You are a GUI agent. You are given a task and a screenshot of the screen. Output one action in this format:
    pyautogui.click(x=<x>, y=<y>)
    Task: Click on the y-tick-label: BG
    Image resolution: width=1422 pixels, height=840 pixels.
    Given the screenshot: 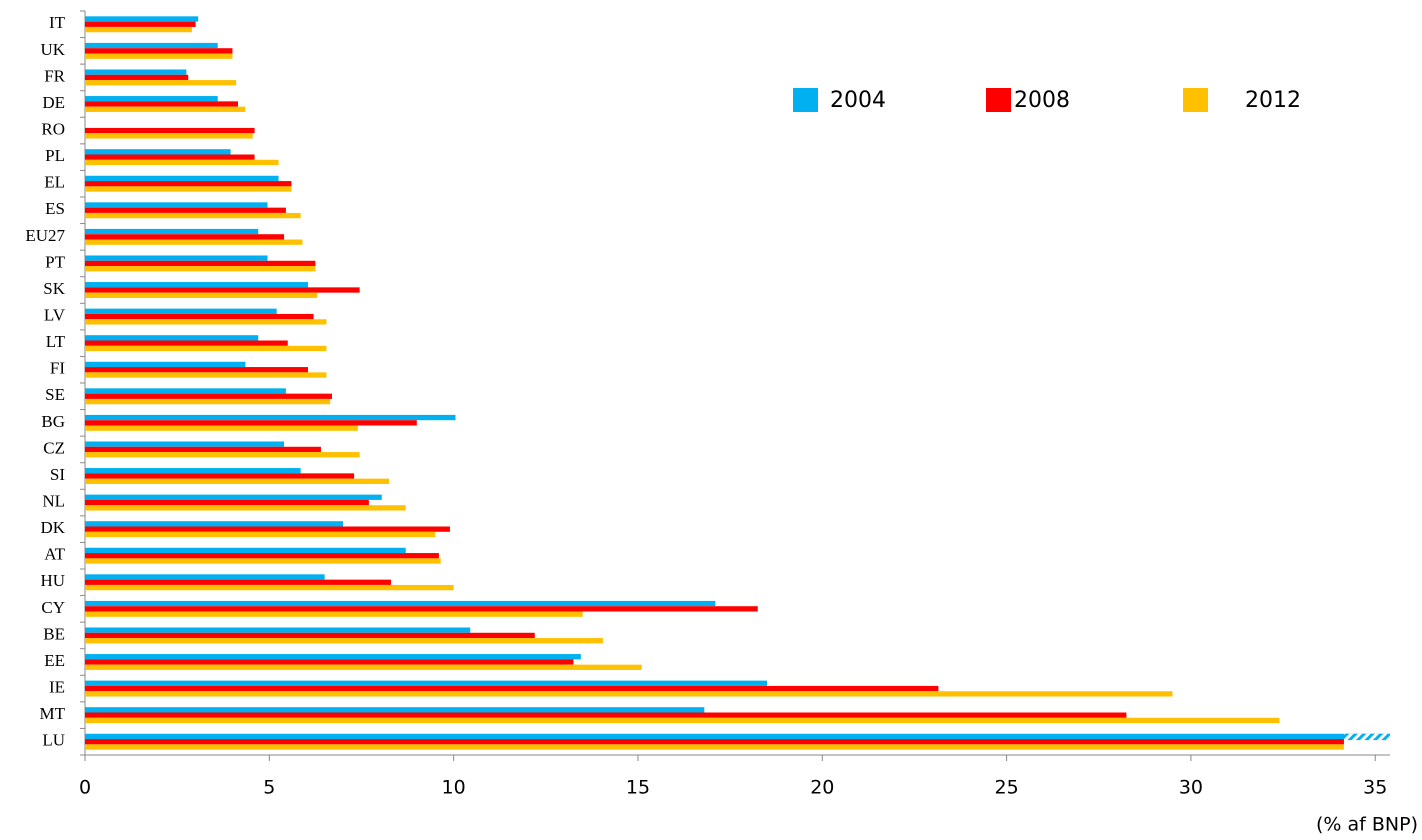 What is the action you would take?
    pyautogui.click(x=53, y=421)
    